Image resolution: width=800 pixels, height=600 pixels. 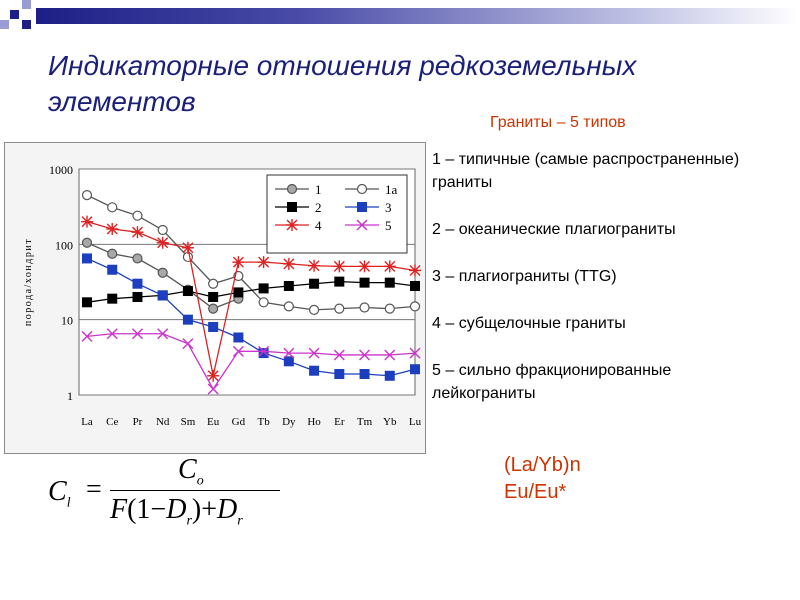 I want to click on y-tick-label: 1000, so click(x=61, y=170).